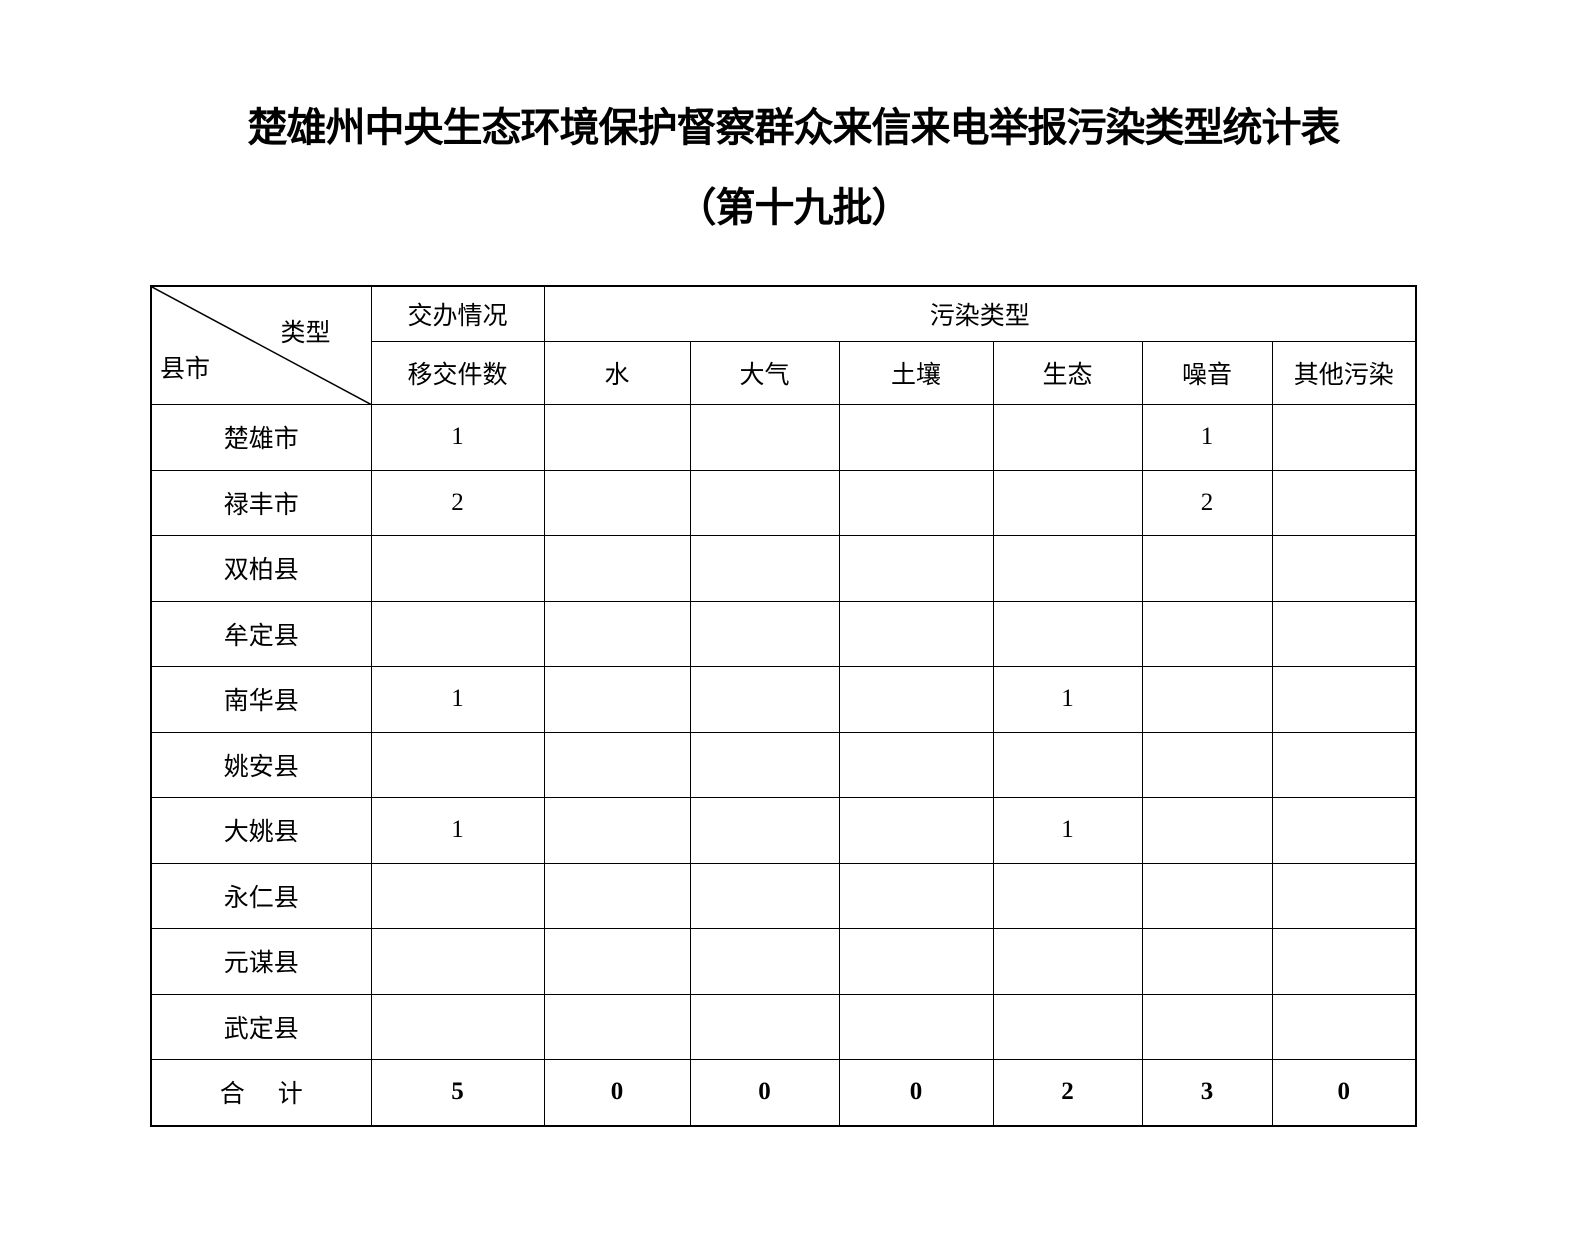 The width and height of the screenshot is (1587, 1241). I want to click on table-row: 楚雄市 1 1, so click(783, 437).